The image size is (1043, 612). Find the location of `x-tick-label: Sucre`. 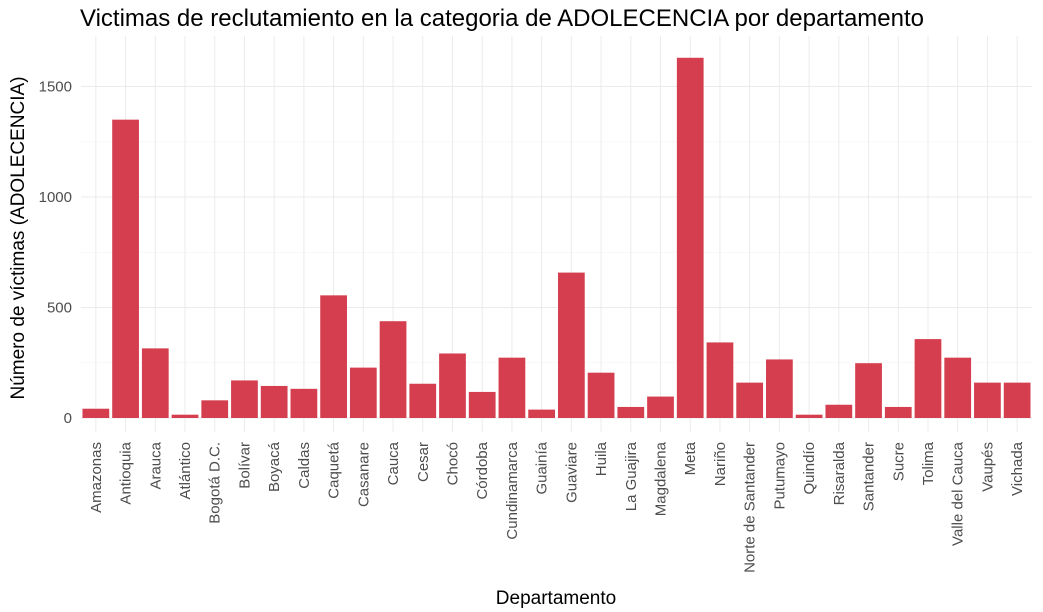

x-tick-label: Sucre is located at coordinates (898, 461).